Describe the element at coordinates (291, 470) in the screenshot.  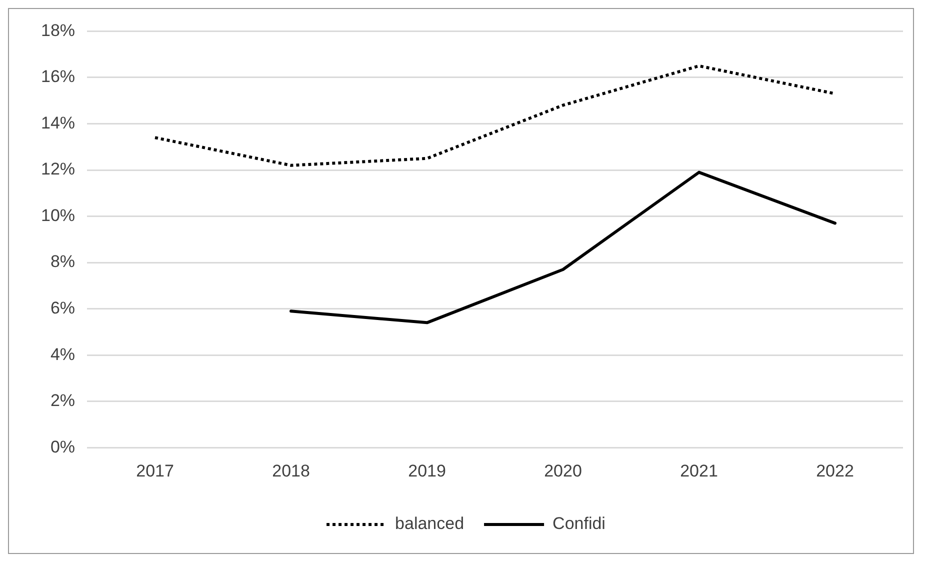
I see `x-tick-label: 2018` at that location.